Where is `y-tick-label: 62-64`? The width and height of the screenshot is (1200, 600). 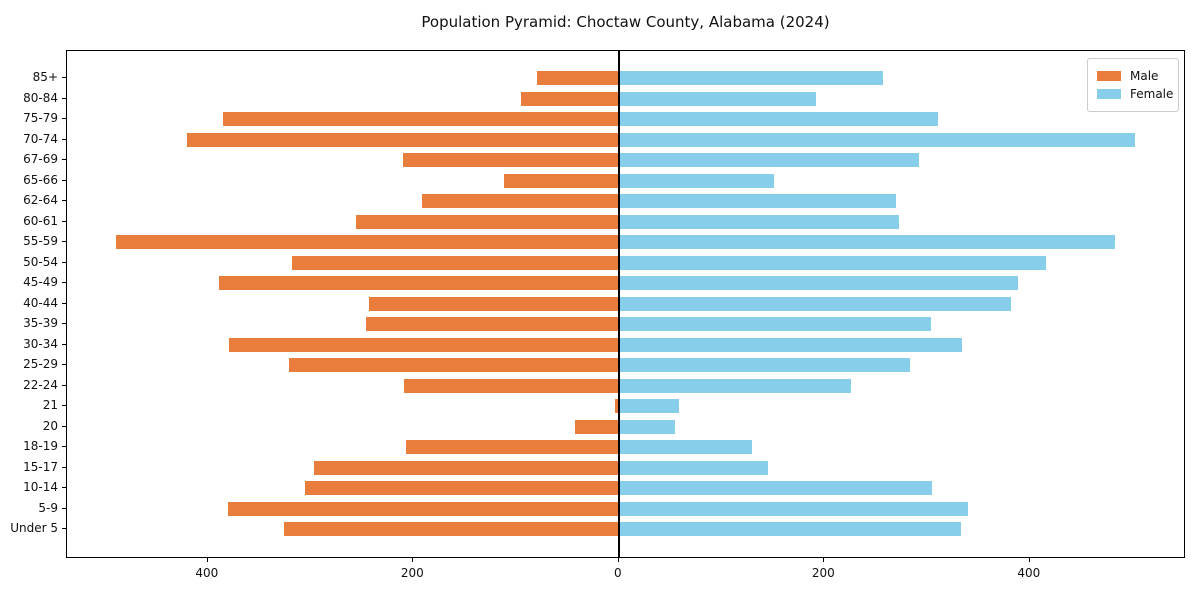 y-tick-label: 62-64 is located at coordinates (40, 200).